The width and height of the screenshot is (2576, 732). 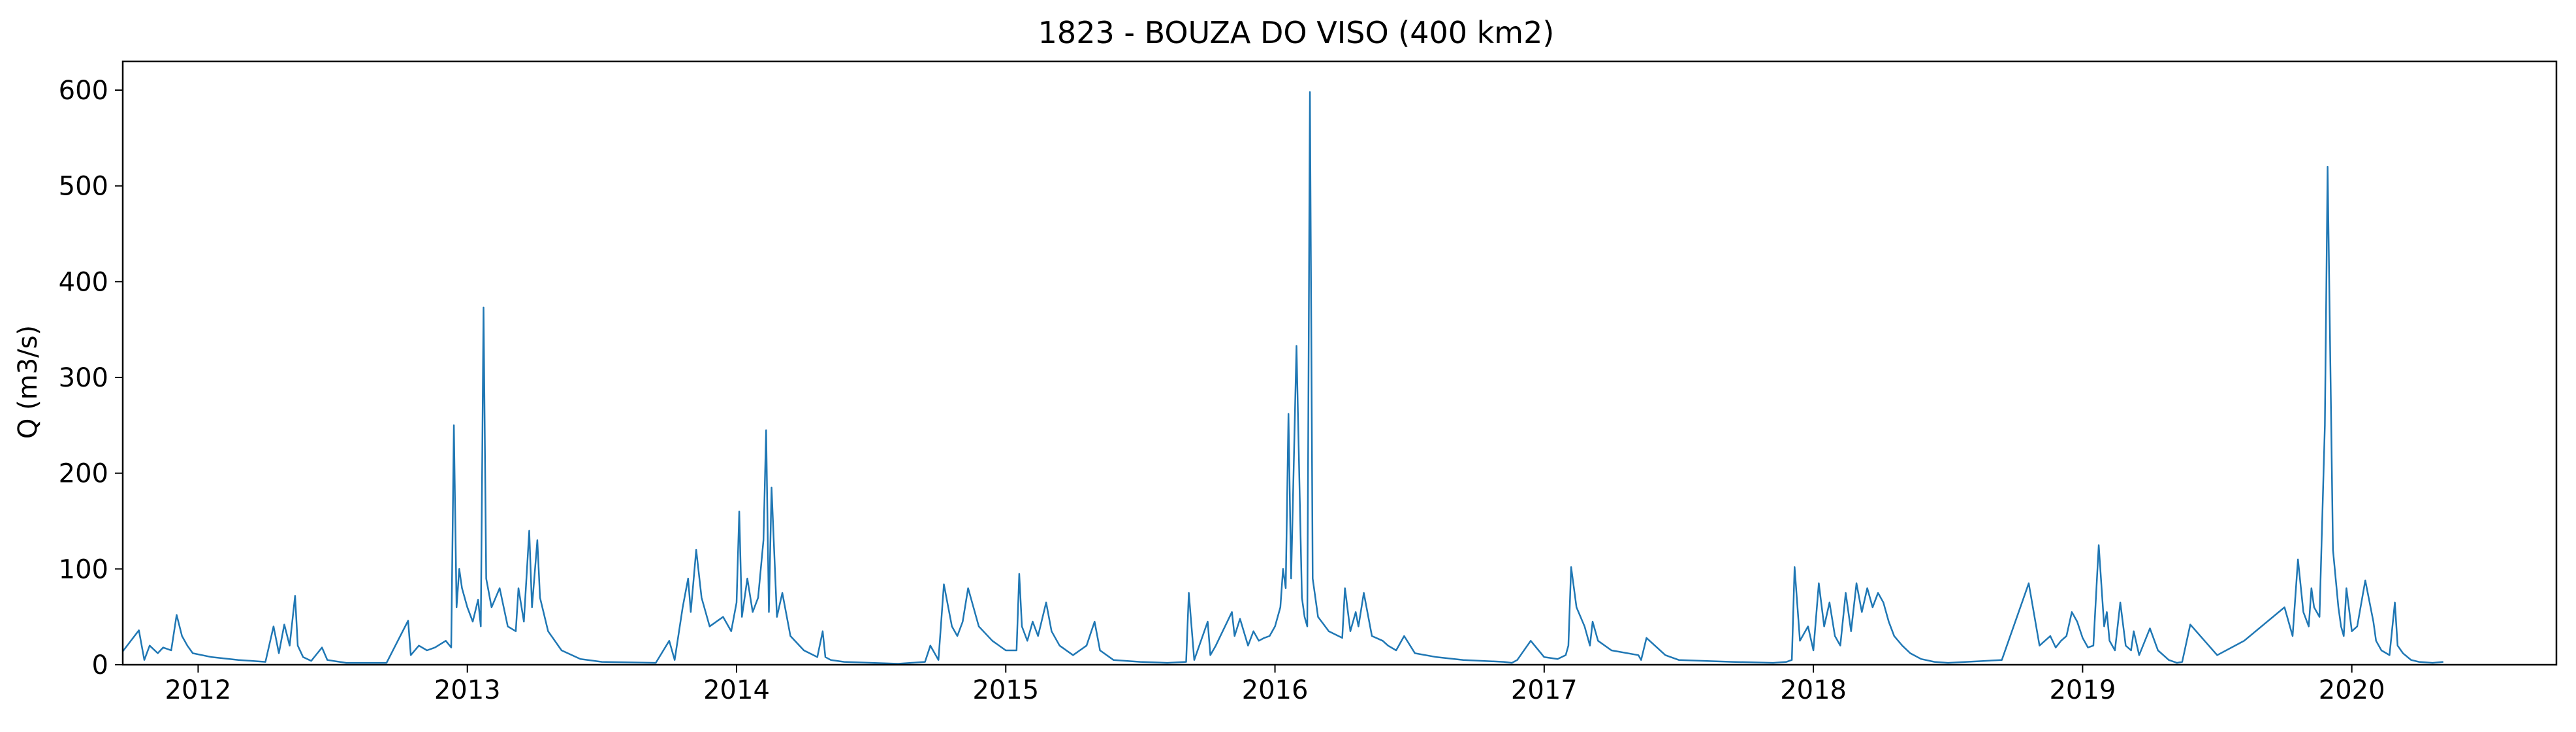 I want to click on y-tick-label: 600, so click(x=84, y=91).